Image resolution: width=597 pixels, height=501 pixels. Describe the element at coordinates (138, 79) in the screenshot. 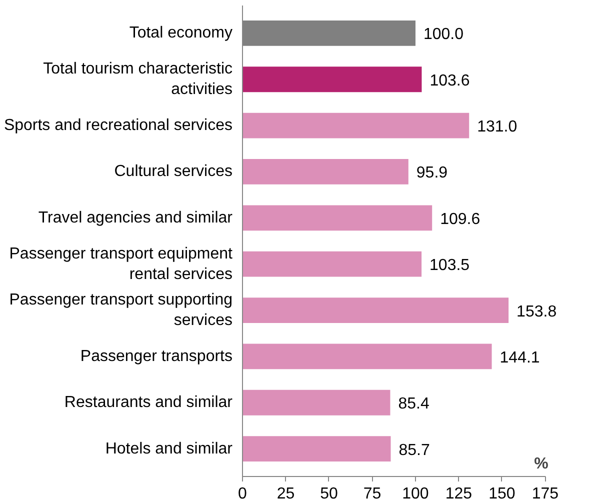

I see `y-tick-label: Total tourism characteristic activities` at that location.